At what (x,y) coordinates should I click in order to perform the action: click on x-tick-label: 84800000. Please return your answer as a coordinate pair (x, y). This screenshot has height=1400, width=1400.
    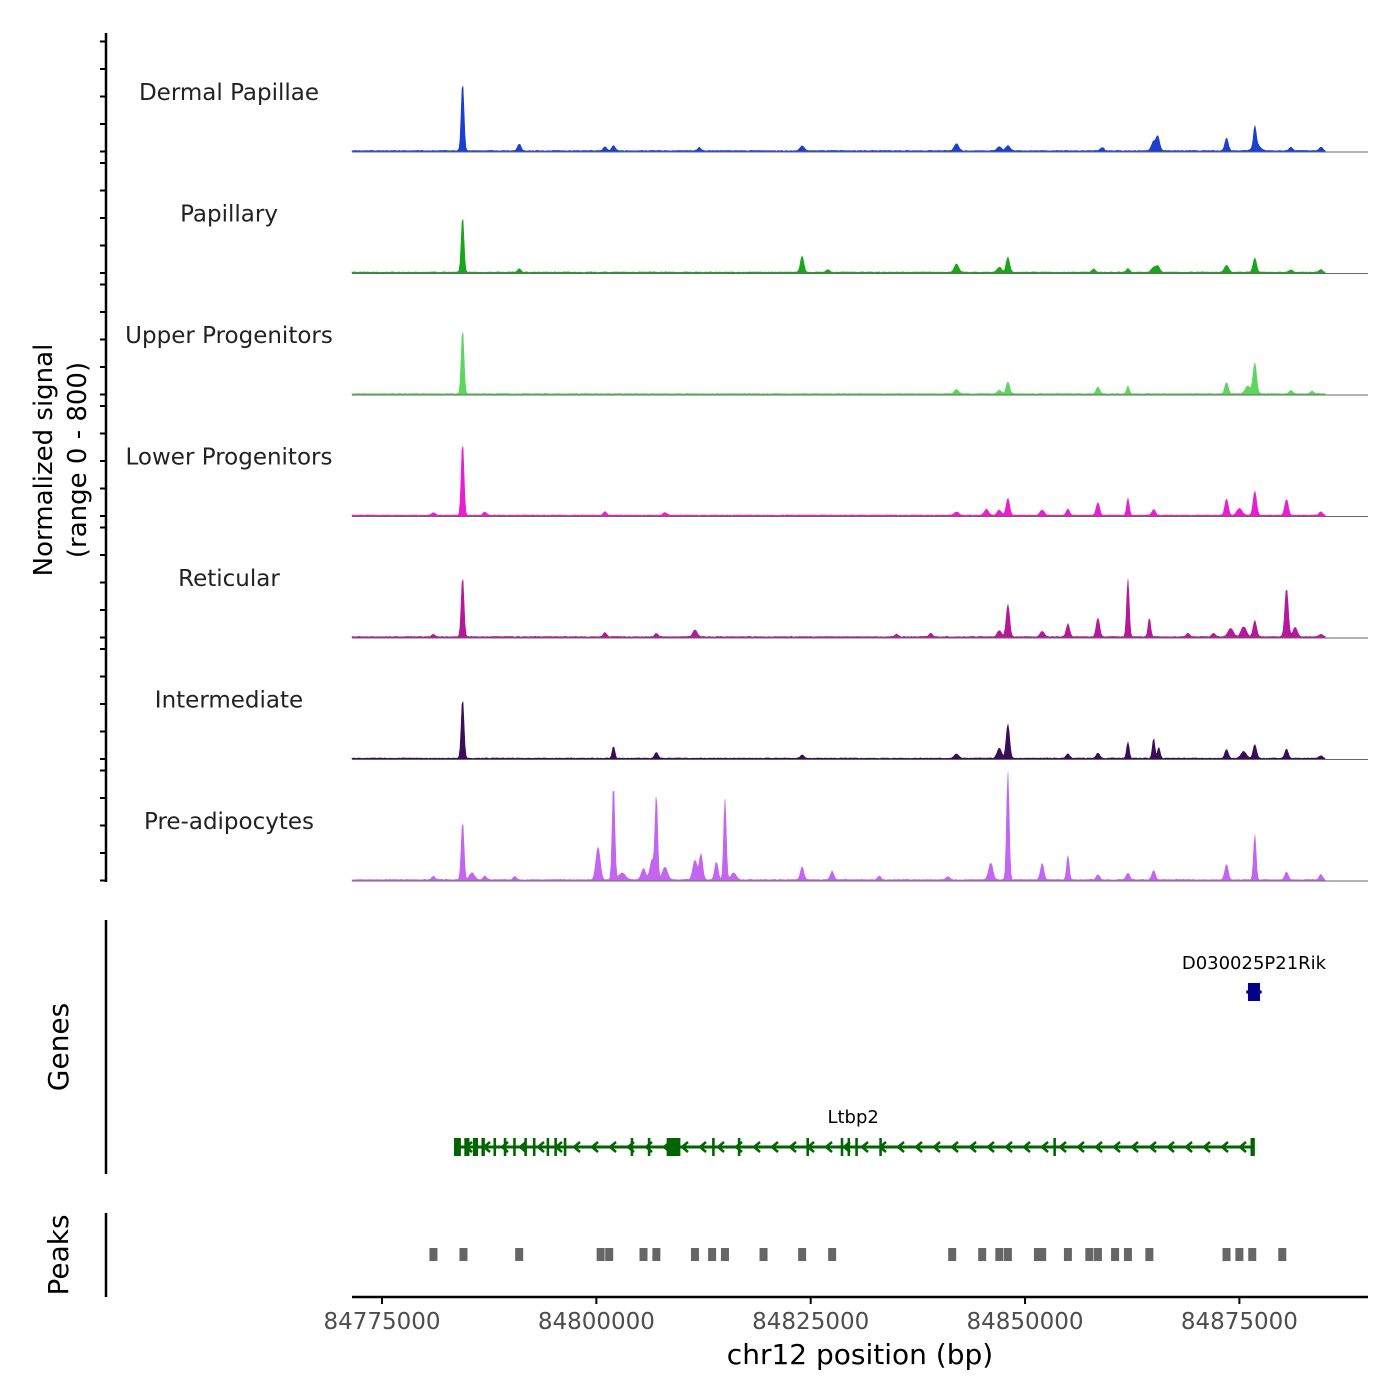
    Looking at the image, I should click on (596, 1322).